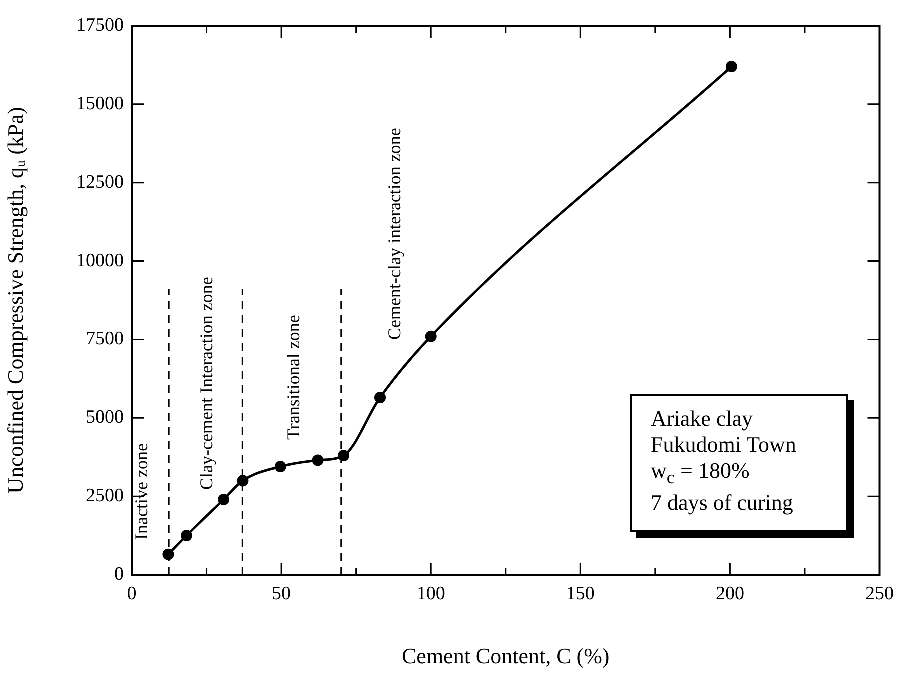  Describe the element at coordinates (132, 593) in the screenshot. I see `x-tick-label: 0` at that location.